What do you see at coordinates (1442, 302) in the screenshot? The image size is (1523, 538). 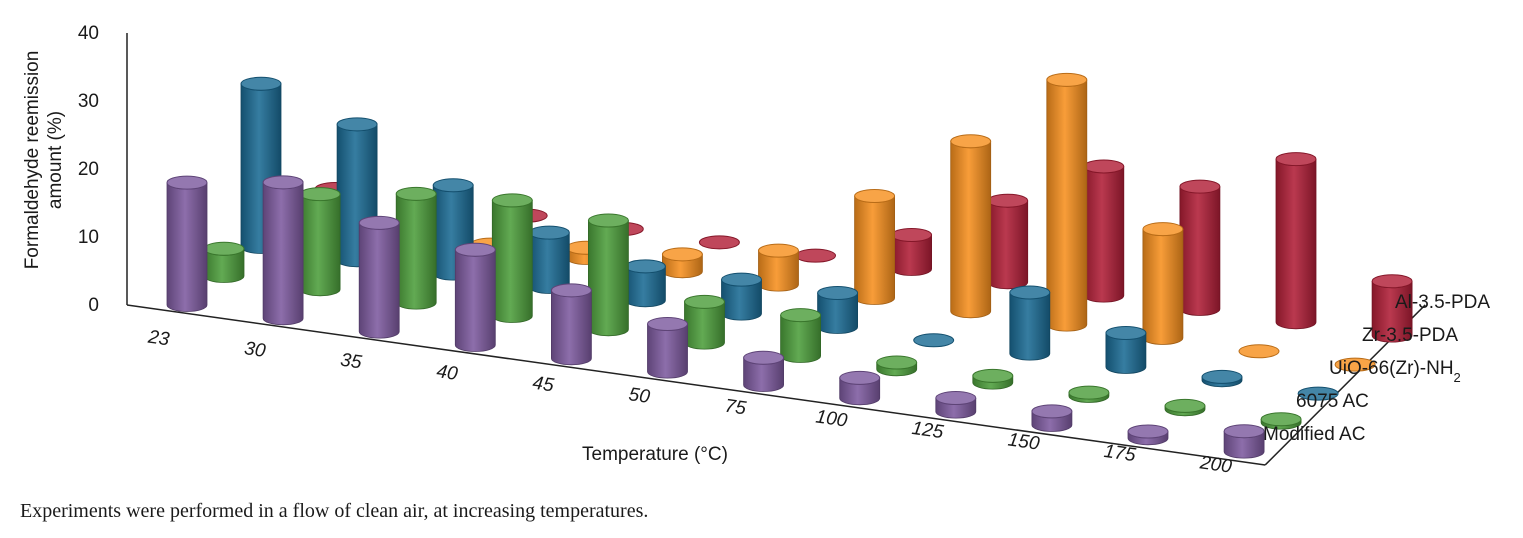 I see `series-label-4: Al-3.5-PDA` at bounding box center [1442, 302].